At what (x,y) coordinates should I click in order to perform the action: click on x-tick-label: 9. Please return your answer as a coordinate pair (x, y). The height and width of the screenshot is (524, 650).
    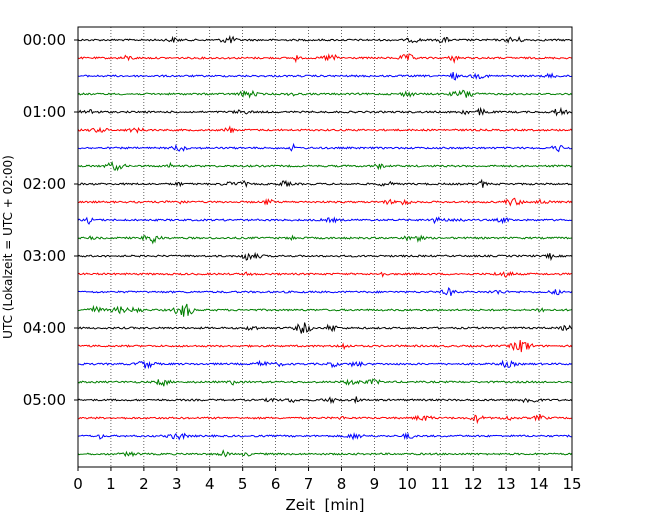
    Looking at the image, I should click on (375, 484).